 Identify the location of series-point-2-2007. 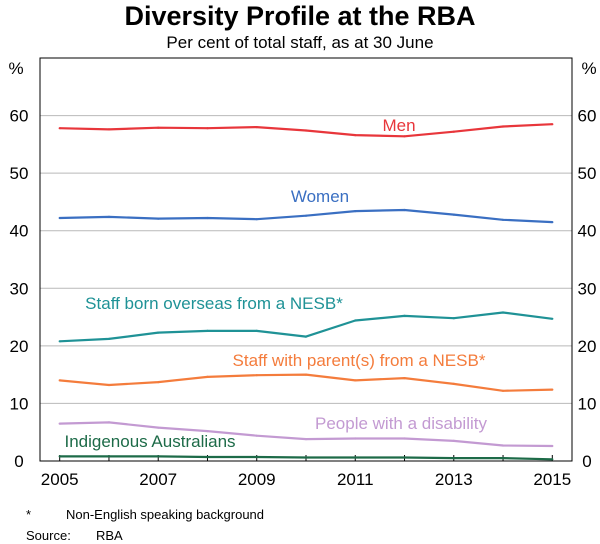
(158, 332).